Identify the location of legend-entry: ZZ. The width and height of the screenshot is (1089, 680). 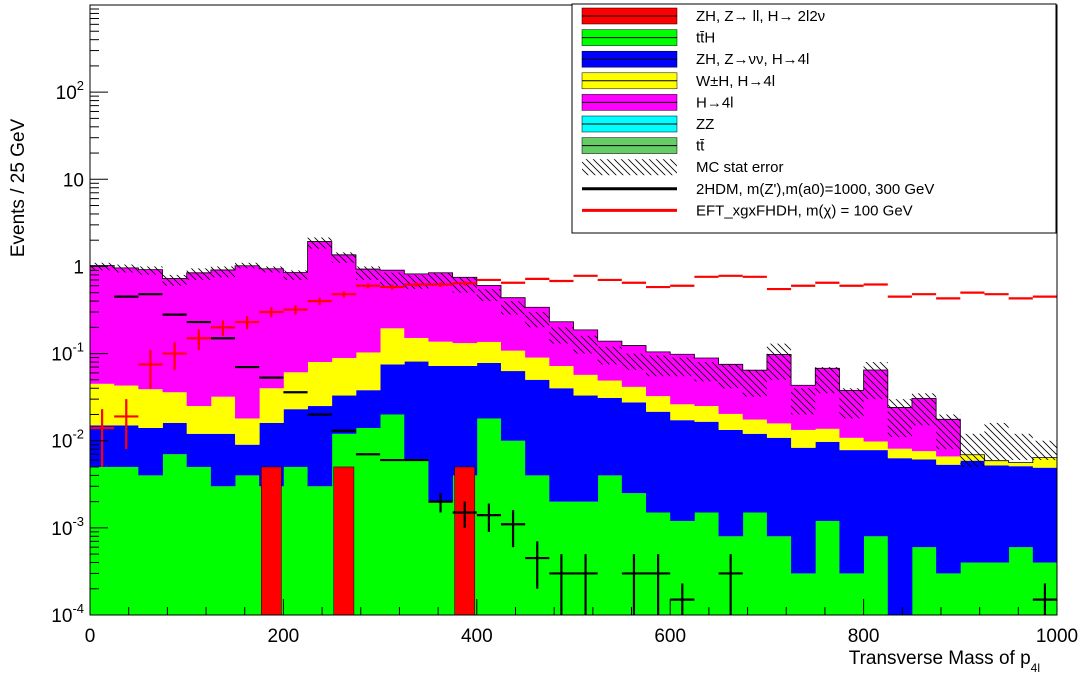
(647, 124).